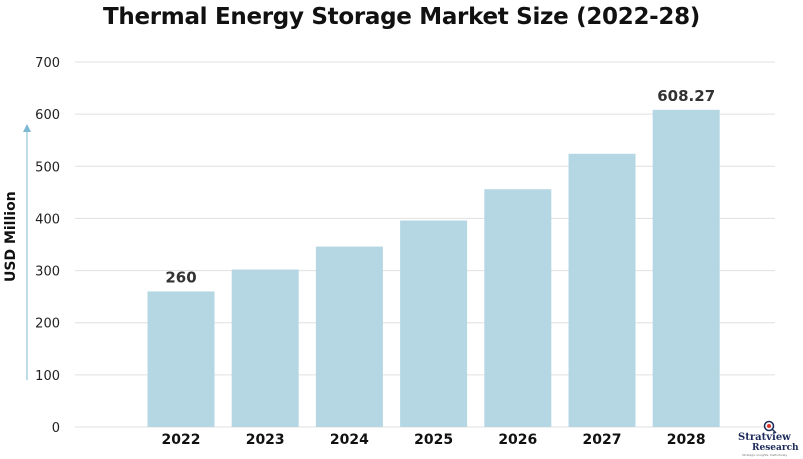  I want to click on x-tick-label: 2026, so click(517, 440).